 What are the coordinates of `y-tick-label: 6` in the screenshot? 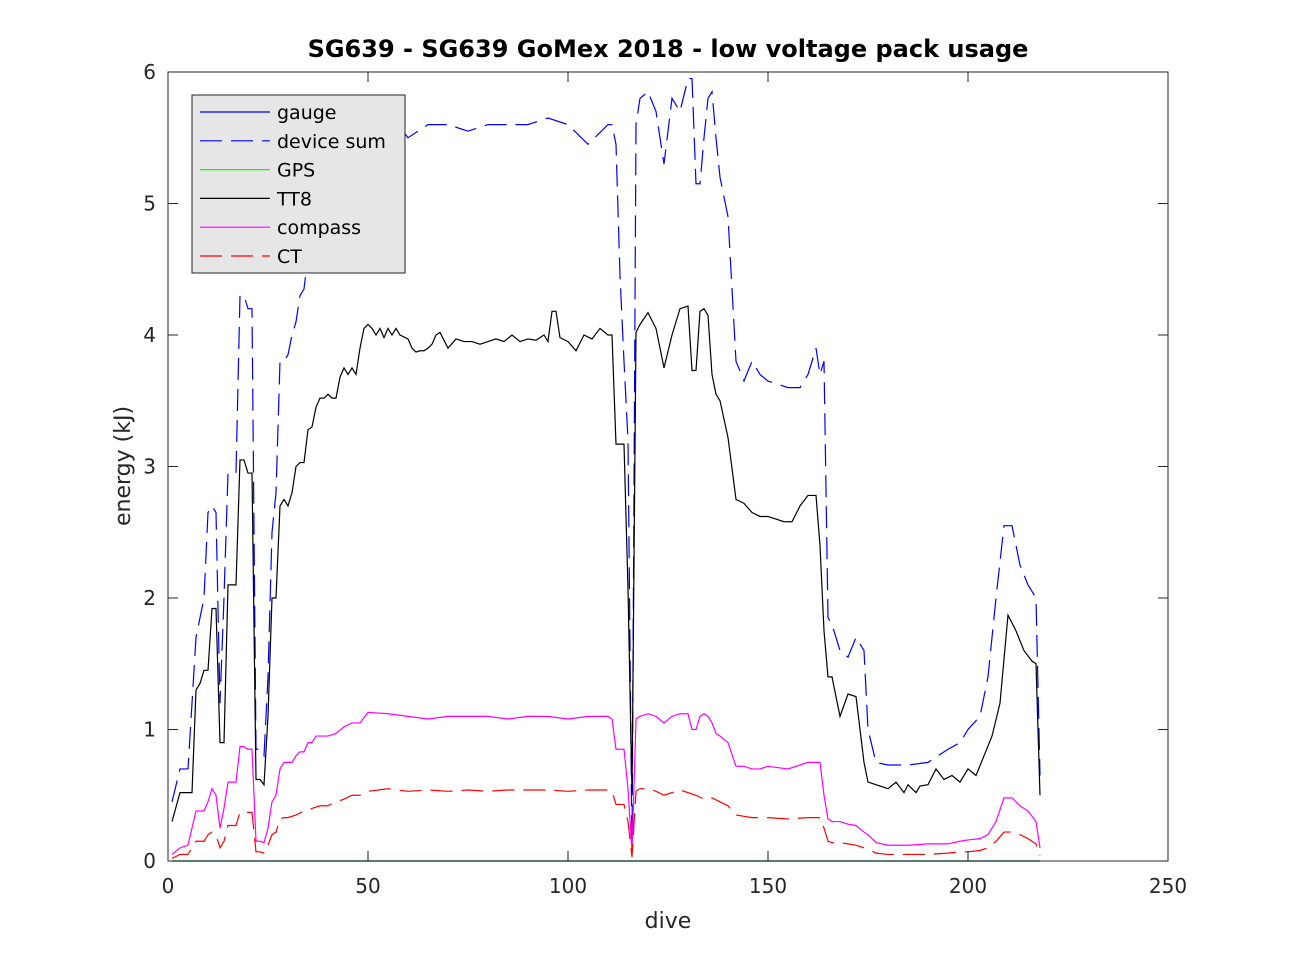 It's located at (149, 72).